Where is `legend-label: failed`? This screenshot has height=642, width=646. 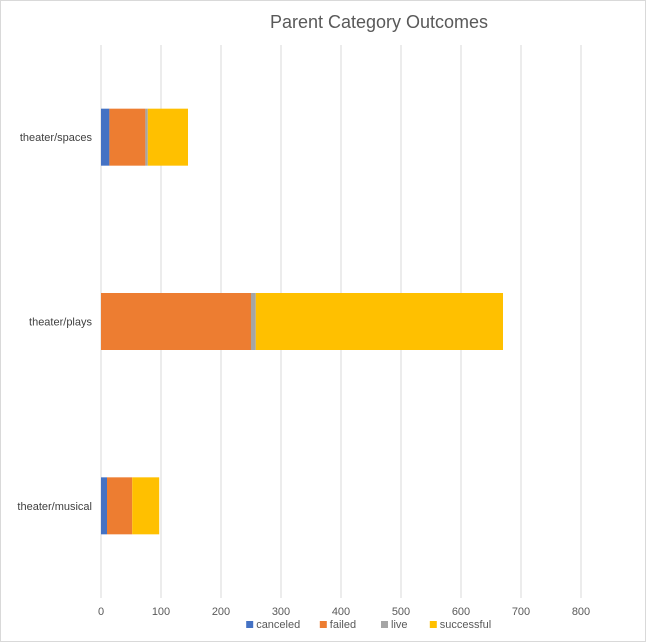 legend-label: failed is located at coordinates (343, 625).